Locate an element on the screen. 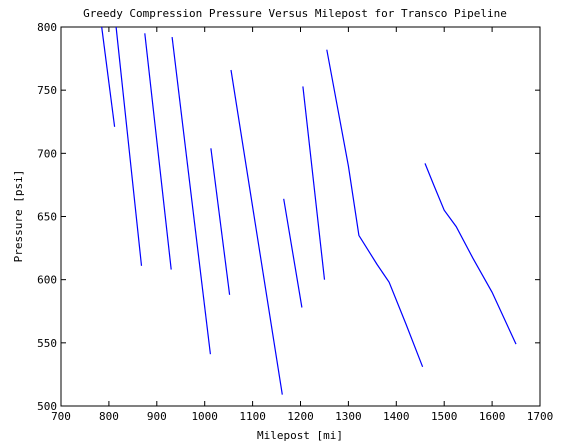 This screenshot has height=444, width=565. y-tick-label: 800 is located at coordinates (47, 27).